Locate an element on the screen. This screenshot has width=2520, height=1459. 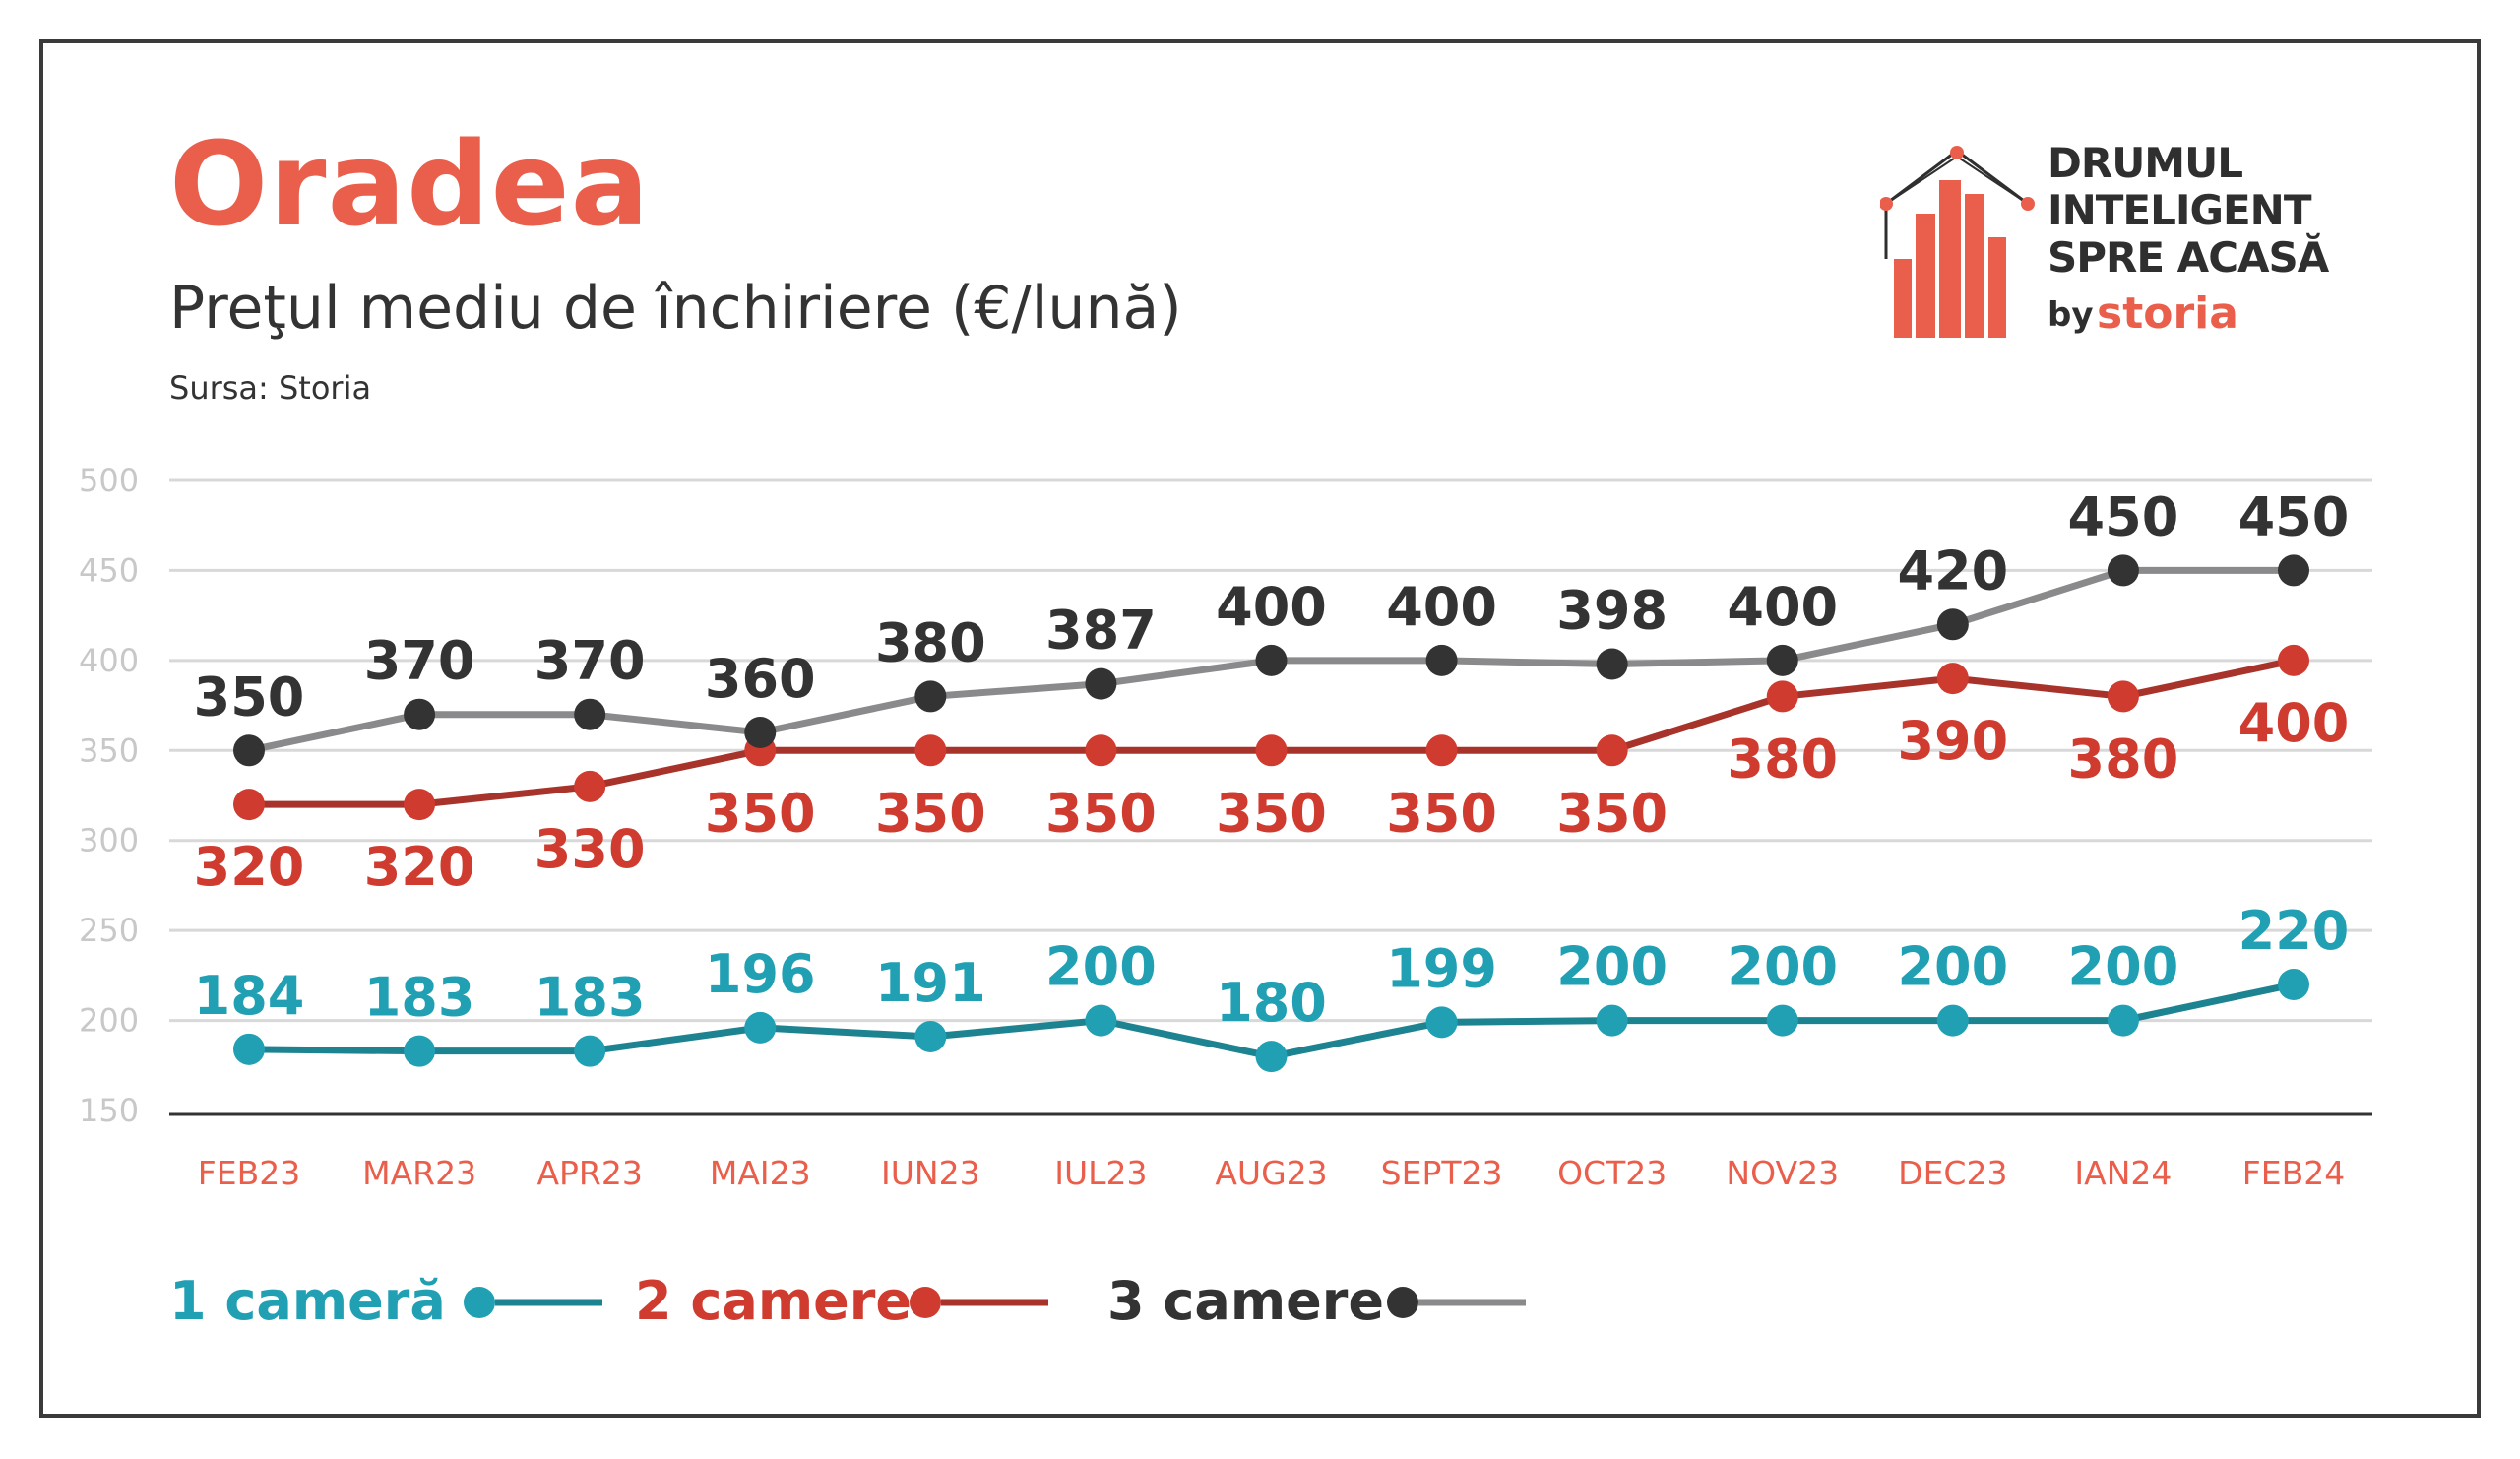
data-label: 398 is located at coordinates (1612, 611).